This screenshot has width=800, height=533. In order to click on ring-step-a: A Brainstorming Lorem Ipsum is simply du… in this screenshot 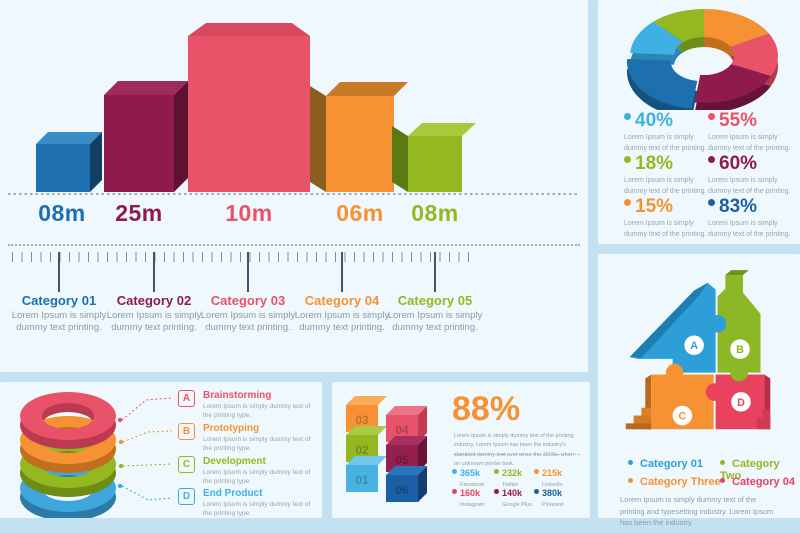, I will do `click(247, 405)`.